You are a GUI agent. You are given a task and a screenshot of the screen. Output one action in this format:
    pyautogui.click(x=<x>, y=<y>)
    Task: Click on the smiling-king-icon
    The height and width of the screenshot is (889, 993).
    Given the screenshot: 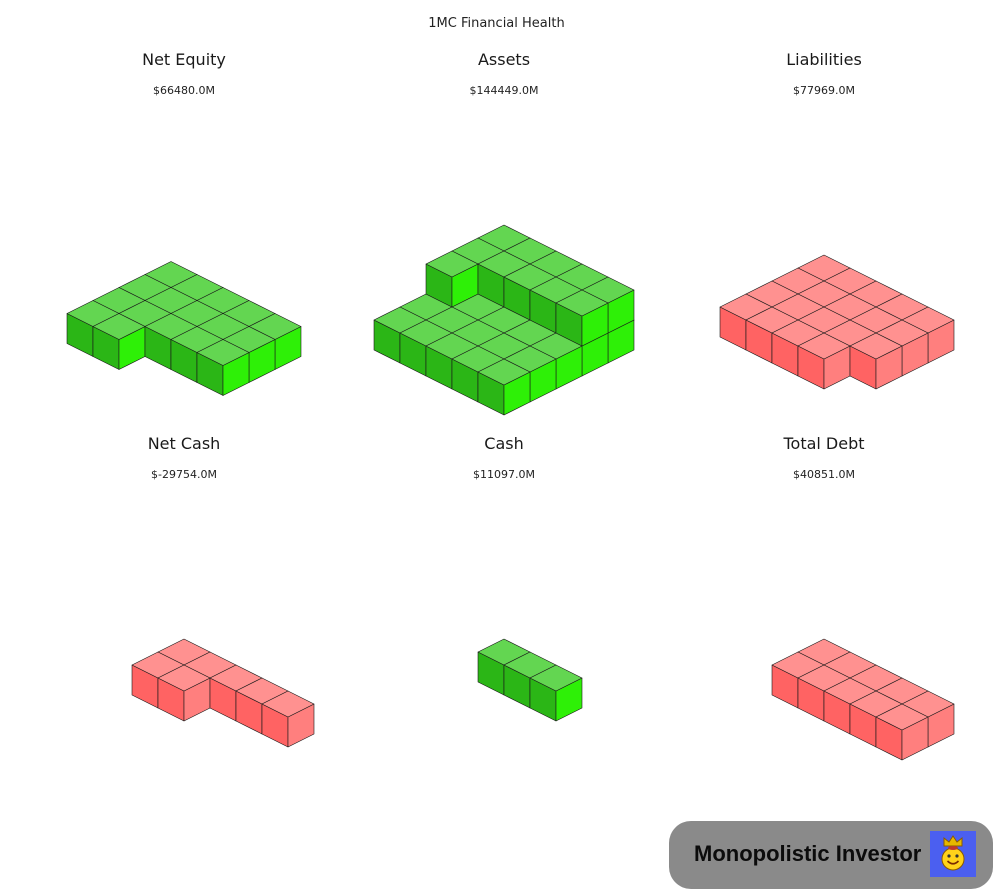 What is the action you would take?
    pyautogui.click(x=953, y=854)
    